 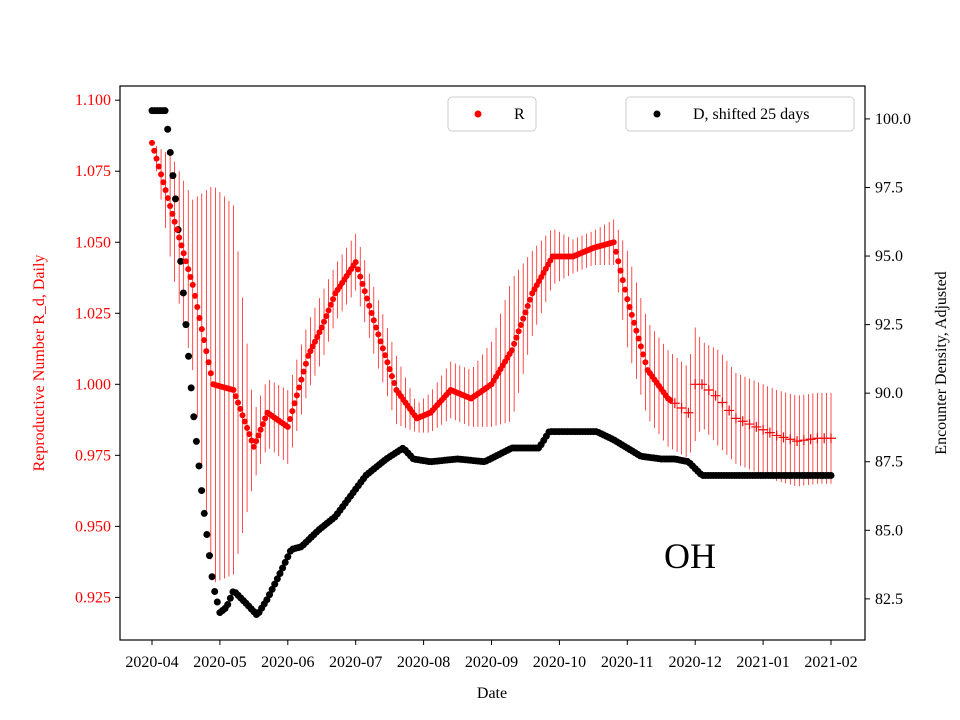 I want to click on legend-d-frame, so click(x=740, y=114).